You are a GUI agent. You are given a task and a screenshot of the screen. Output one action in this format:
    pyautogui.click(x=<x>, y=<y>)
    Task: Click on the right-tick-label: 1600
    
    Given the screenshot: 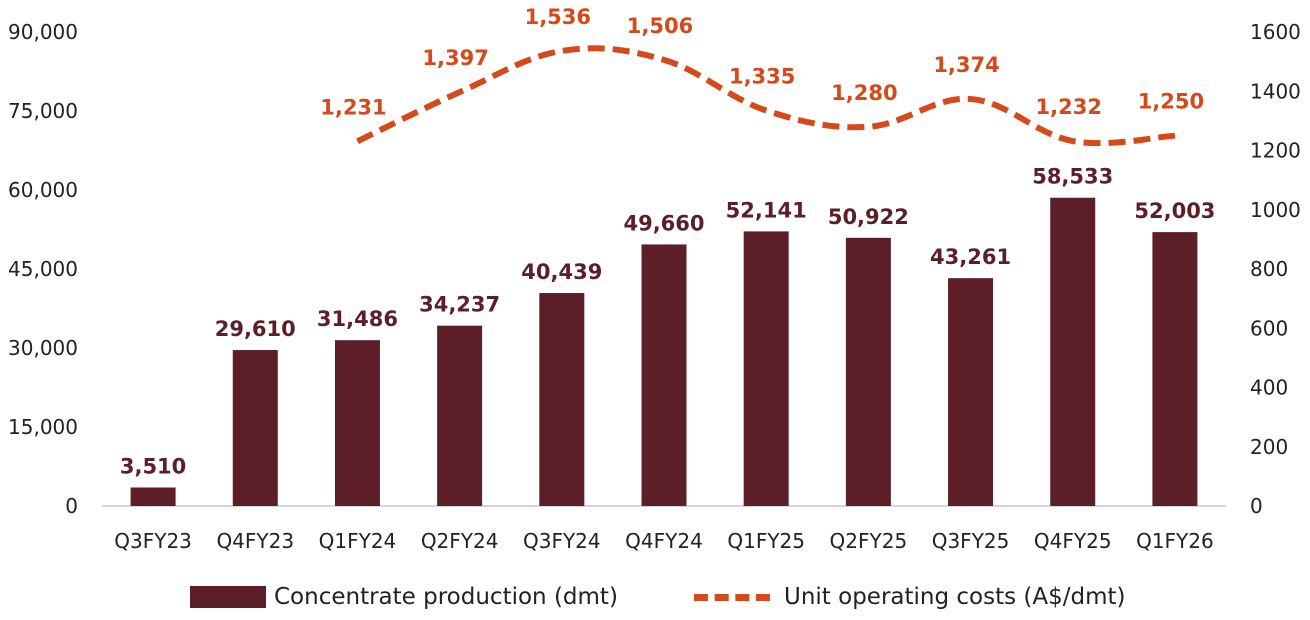 What is the action you would take?
    pyautogui.click(x=1275, y=32)
    